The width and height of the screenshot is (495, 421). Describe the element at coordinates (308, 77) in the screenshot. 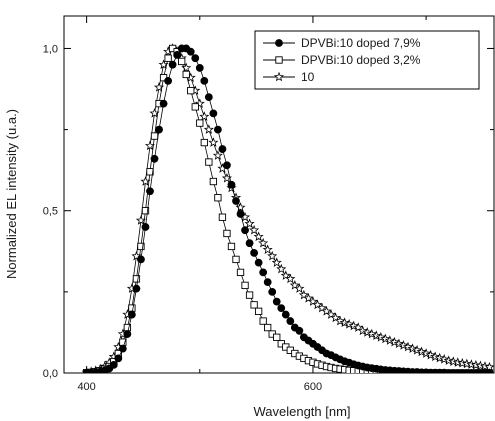

I see `legend-label: 10` at that location.